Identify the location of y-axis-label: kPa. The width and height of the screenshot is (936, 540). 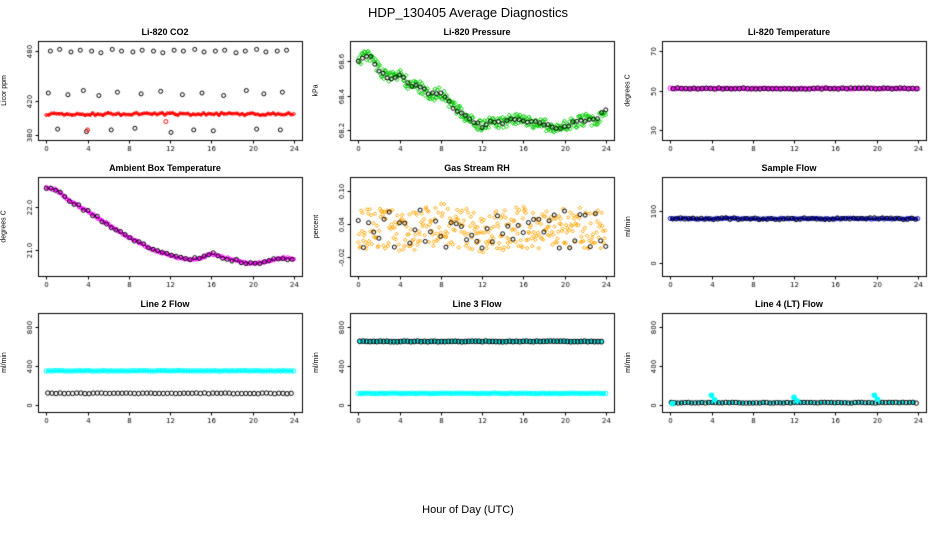
(316, 90).